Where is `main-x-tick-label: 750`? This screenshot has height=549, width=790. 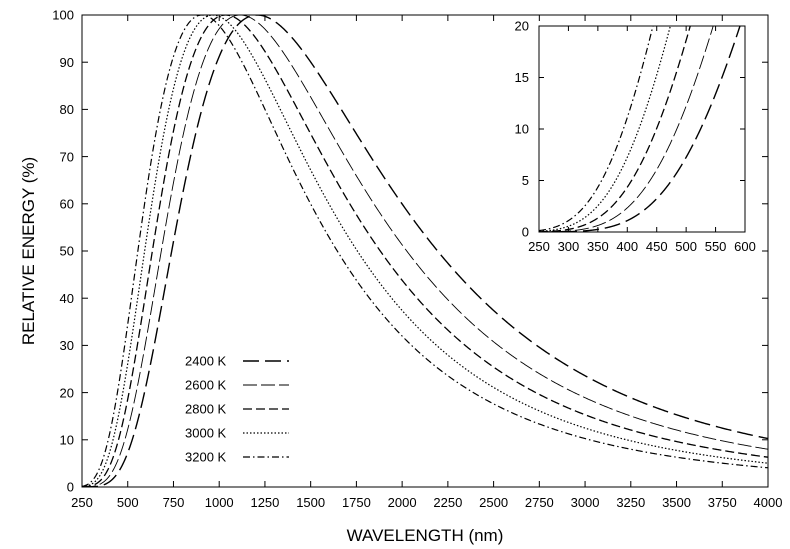 main-x-tick-label: 750 is located at coordinates (174, 502).